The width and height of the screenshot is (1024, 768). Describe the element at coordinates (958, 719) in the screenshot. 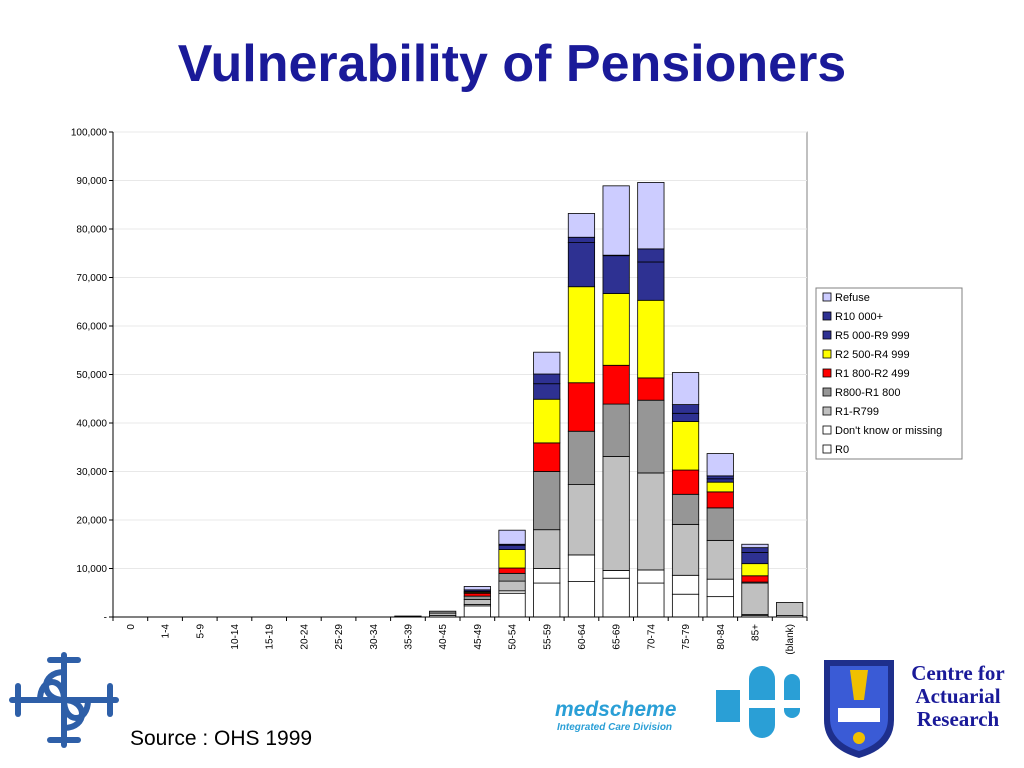

I see `centre-logo-line: Research` at that location.